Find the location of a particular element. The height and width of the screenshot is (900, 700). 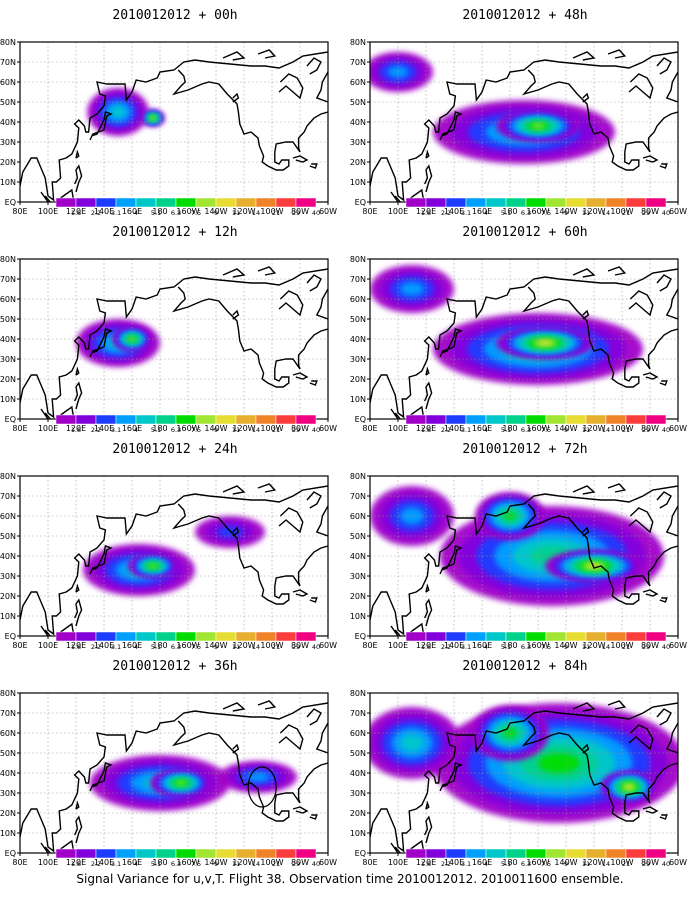

x-tick-label: 140E is located at coordinates (104, 862).